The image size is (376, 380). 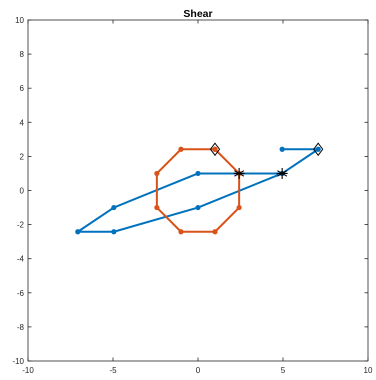 What do you see at coordinates (21, 293) in the screenshot?
I see `y-tick-label: -6` at bounding box center [21, 293].